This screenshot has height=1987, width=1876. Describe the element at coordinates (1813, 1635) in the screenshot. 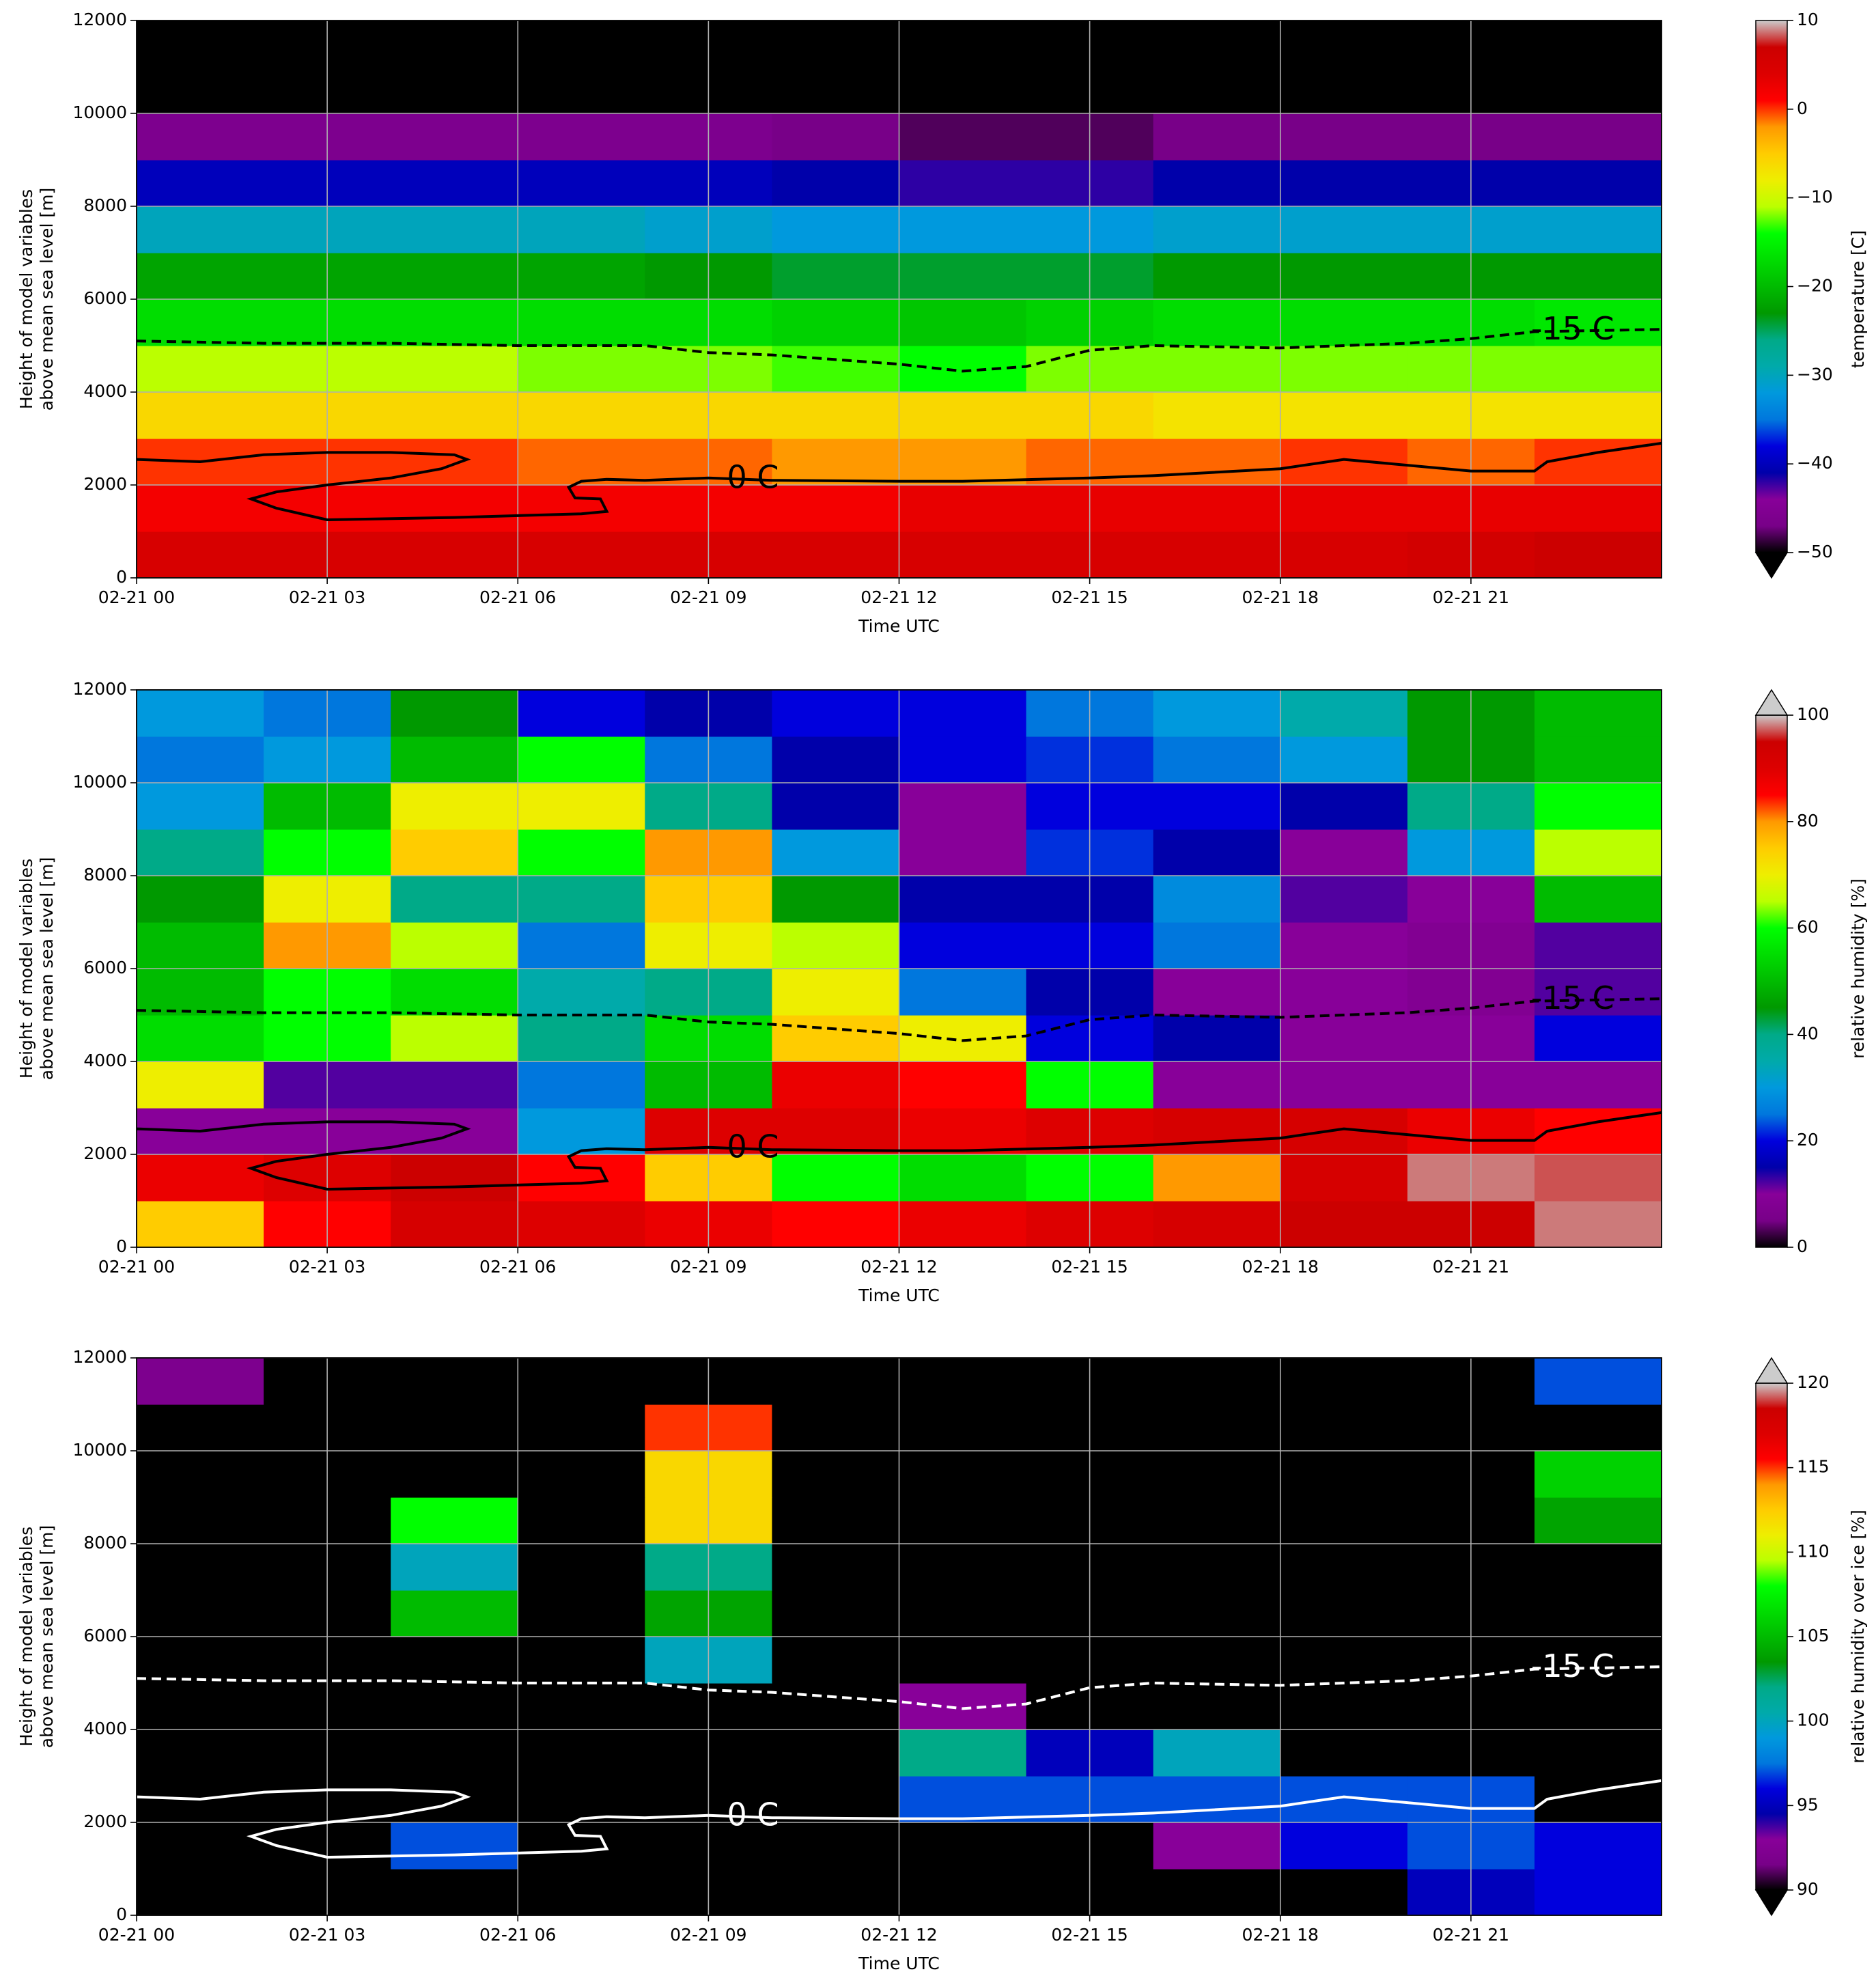

I see `colorbar-tick-label: 105` at that location.